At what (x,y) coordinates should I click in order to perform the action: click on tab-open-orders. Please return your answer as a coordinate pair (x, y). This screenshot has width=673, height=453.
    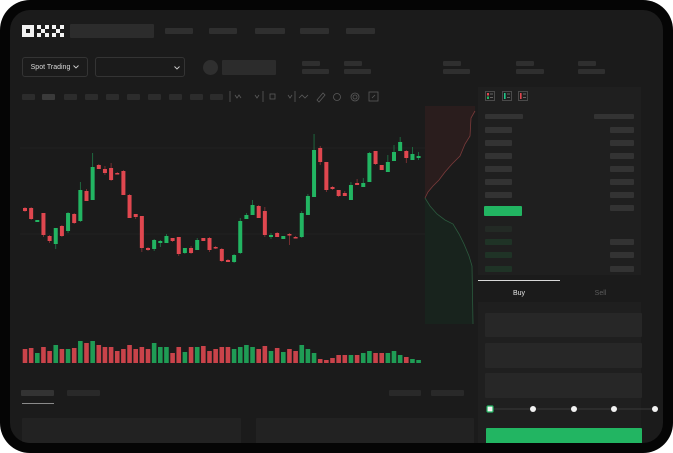
    Looking at the image, I should click on (37, 393).